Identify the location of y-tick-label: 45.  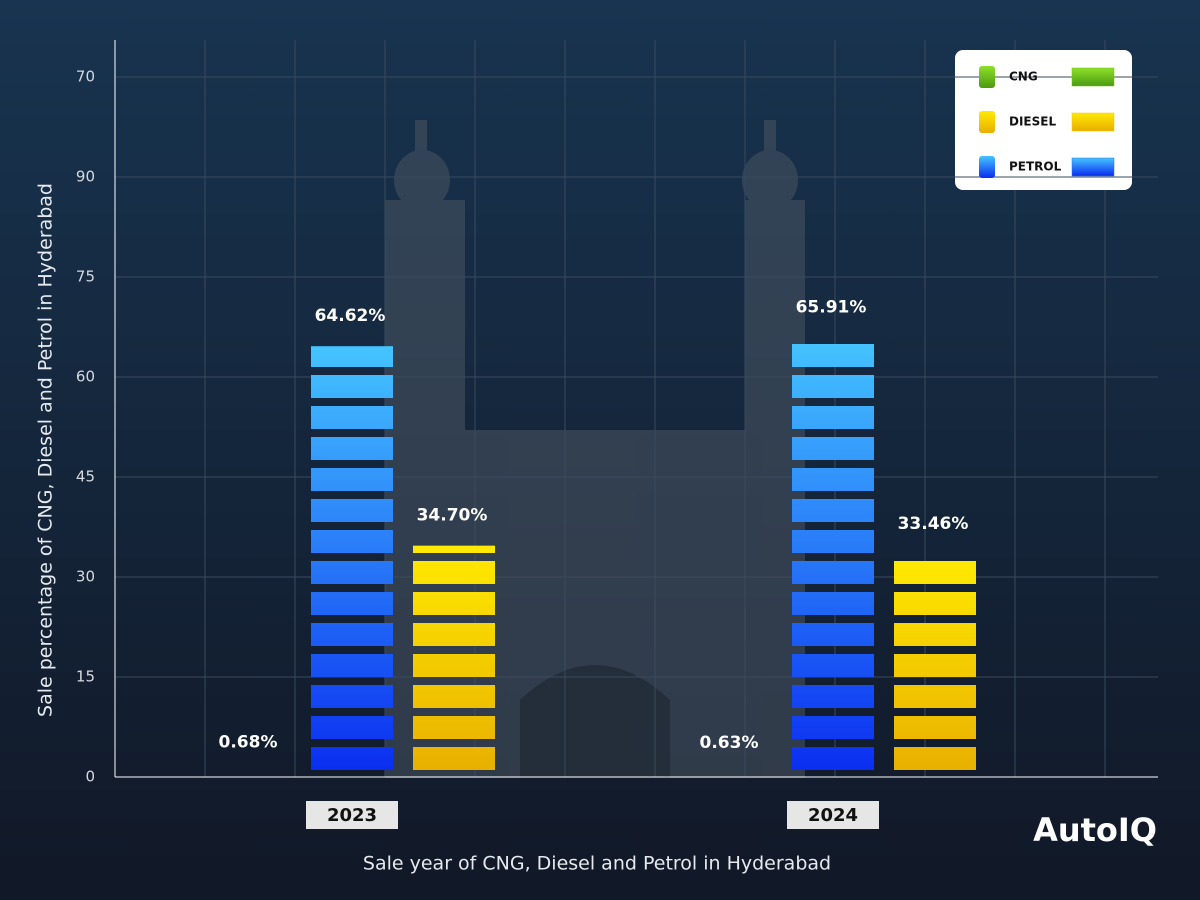
(85, 477).